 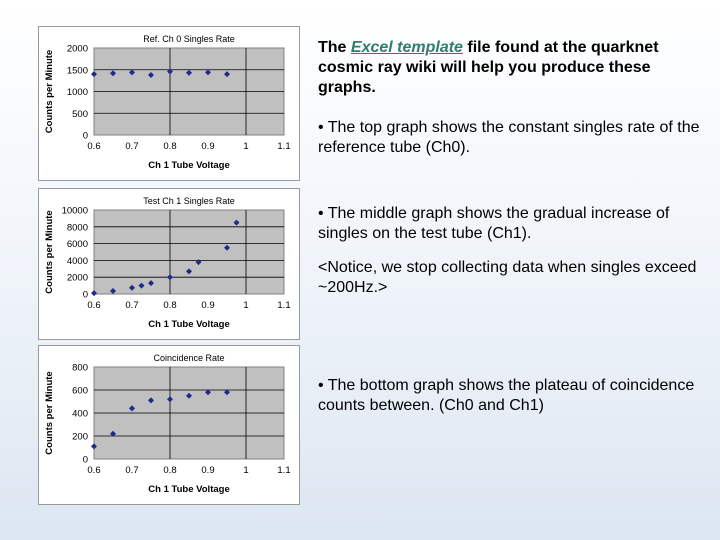 What do you see at coordinates (334, 47) in the screenshot?
I see `intro-before: The` at bounding box center [334, 47].